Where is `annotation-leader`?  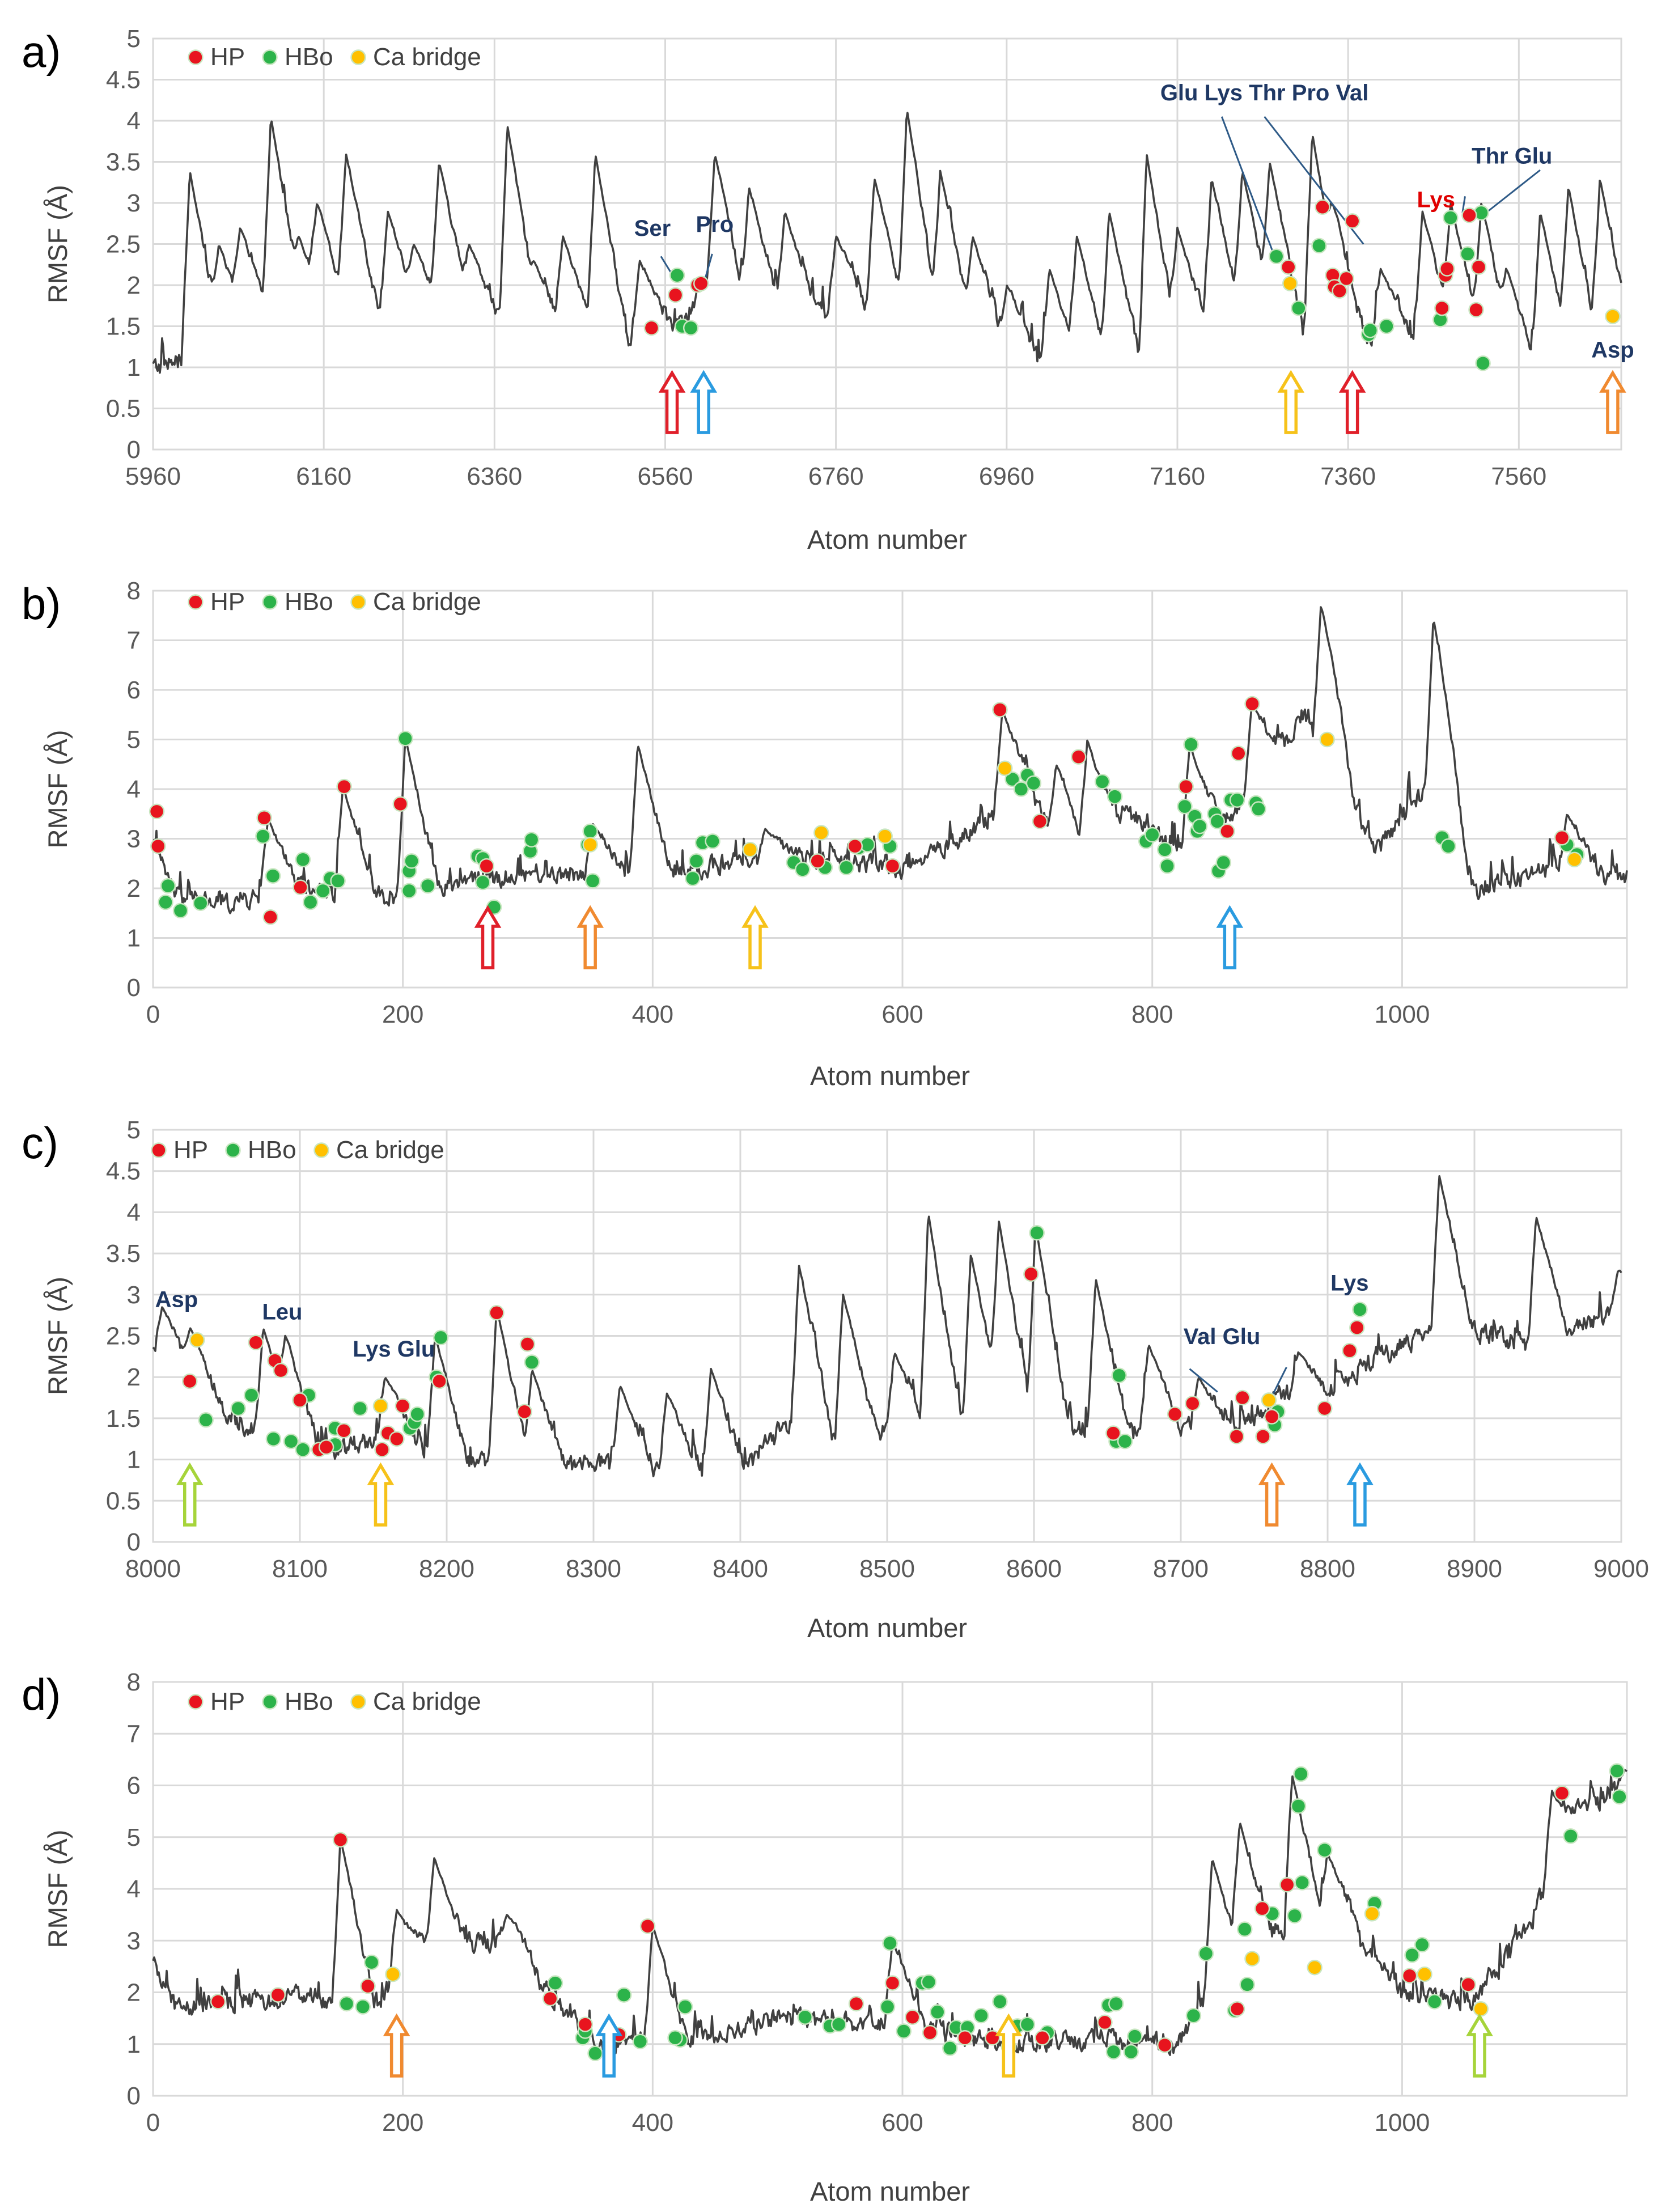
annotation-leader is located at coordinates (1247, 184).